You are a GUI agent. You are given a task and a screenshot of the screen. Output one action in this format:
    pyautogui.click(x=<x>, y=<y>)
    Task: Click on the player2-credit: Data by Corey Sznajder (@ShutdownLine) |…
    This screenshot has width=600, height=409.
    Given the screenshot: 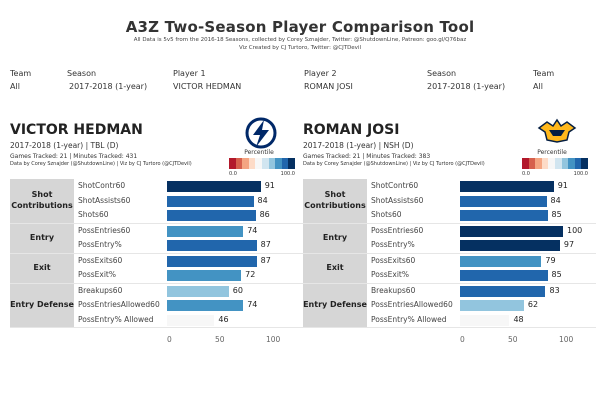 What is the action you would take?
    pyautogui.click(x=394, y=164)
    